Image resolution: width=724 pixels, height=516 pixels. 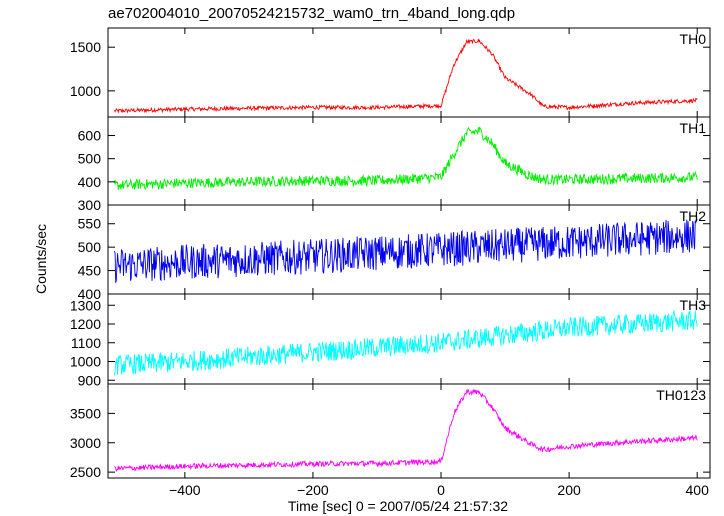 What do you see at coordinates (693, 128) in the screenshot?
I see `panel-label-th1: TH1` at bounding box center [693, 128].